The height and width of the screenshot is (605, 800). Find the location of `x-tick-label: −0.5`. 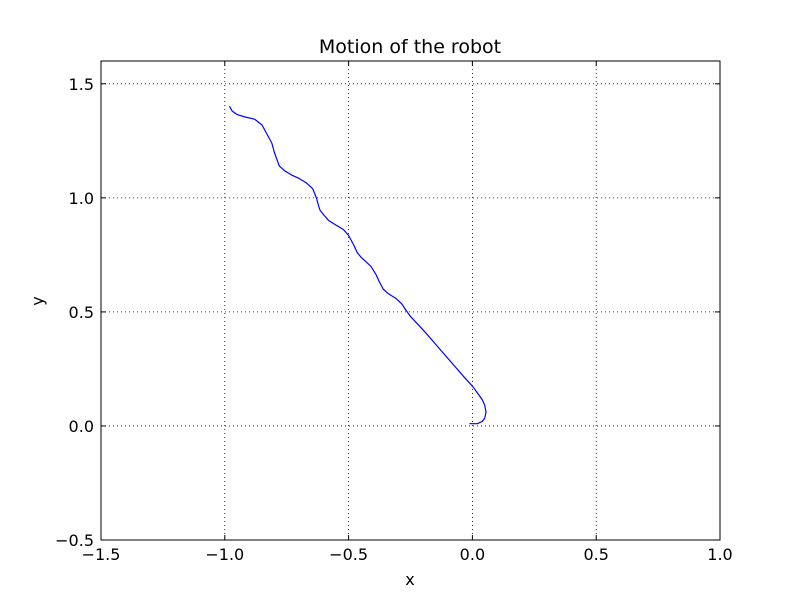

x-tick-label: −0.5 is located at coordinates (348, 554).